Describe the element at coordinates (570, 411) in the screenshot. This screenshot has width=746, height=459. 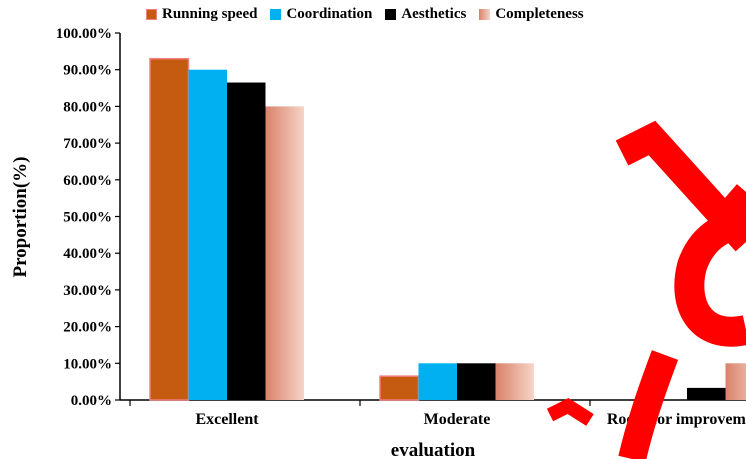
I see `watermark-small` at that location.